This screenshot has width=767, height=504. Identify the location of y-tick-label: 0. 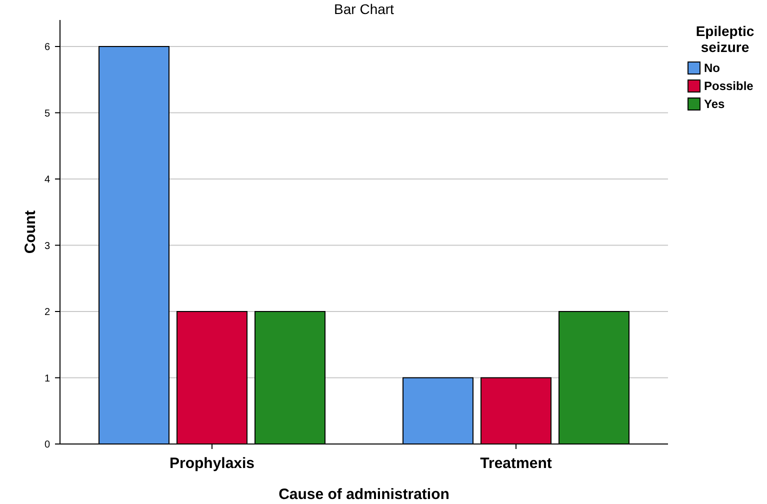
(47, 445).